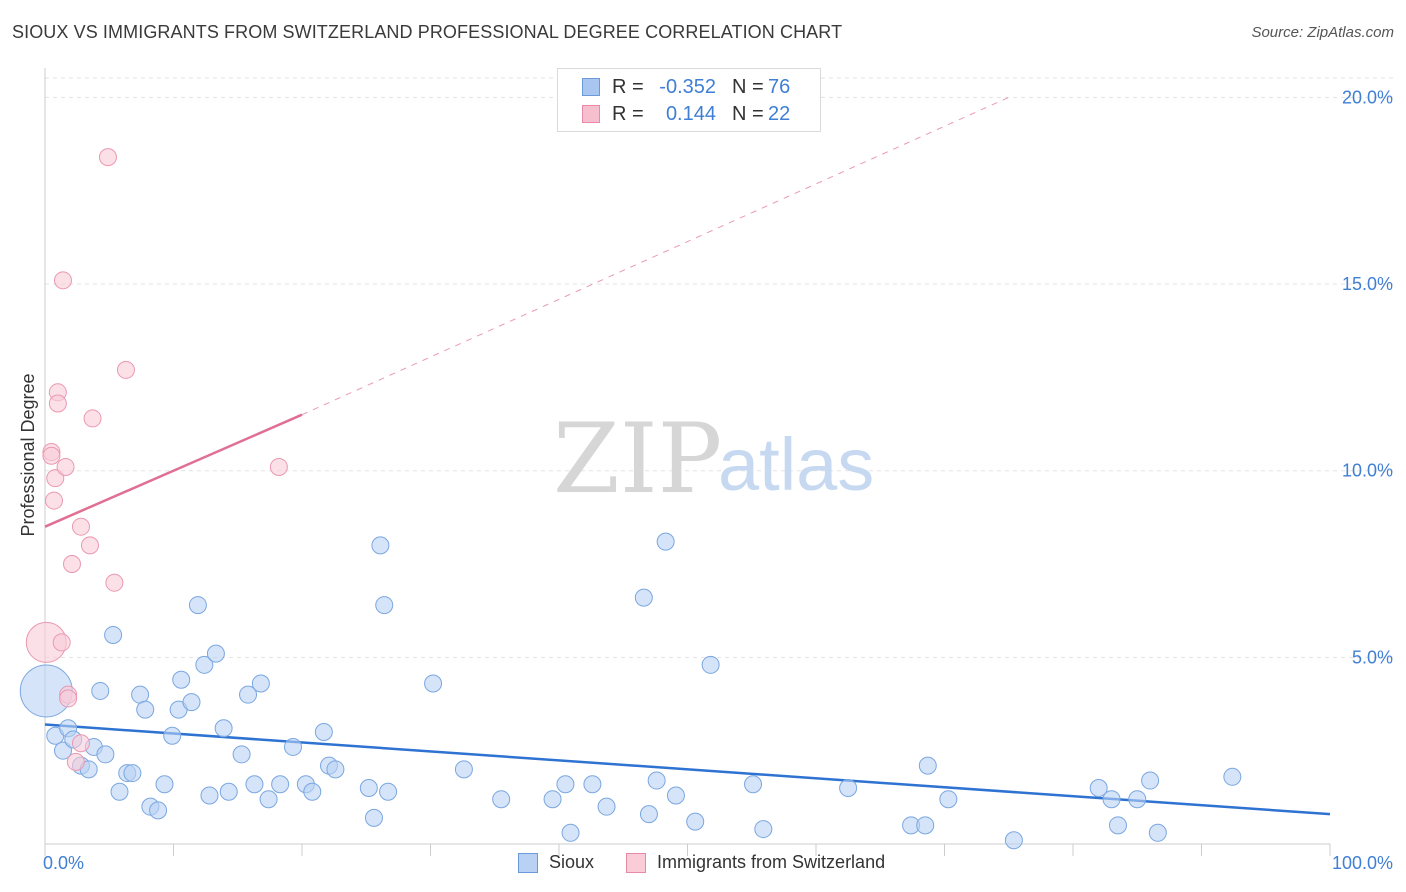 The image size is (1406, 892). I want to click on legend-label-switzerland: Immigrants from Switzerland, so click(771, 862).